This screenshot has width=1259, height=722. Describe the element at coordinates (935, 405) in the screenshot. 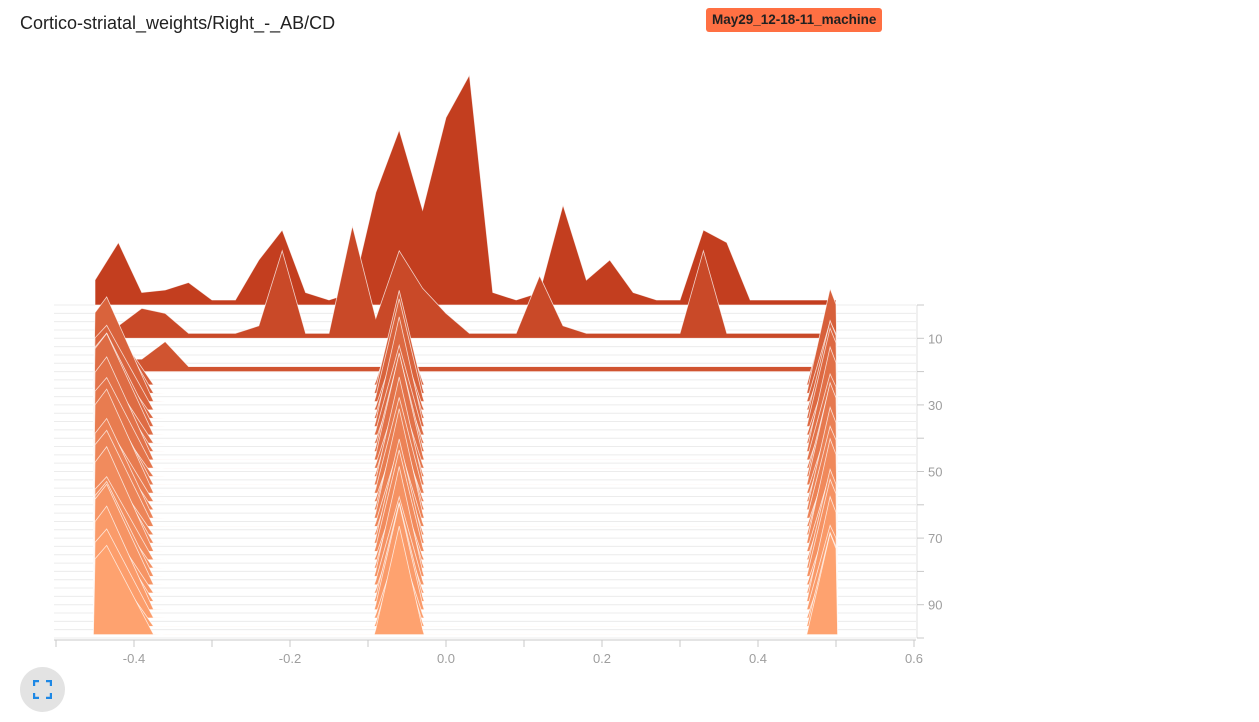

I see `y-tick-label: 30` at that location.